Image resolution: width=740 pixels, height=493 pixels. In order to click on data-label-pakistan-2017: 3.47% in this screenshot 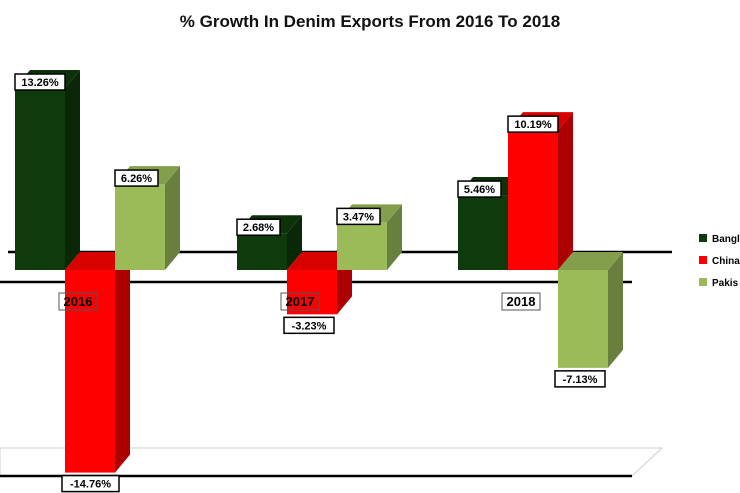, I will do `click(358, 216)`.